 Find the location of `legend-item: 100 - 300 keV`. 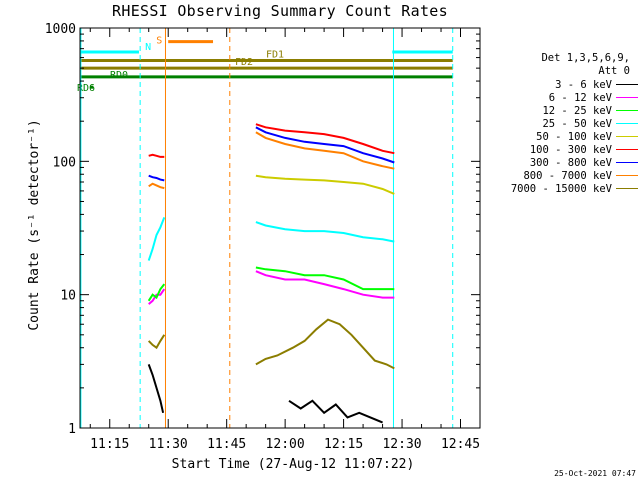

legend-item: 100 - 300 keV is located at coordinates (561, 149).